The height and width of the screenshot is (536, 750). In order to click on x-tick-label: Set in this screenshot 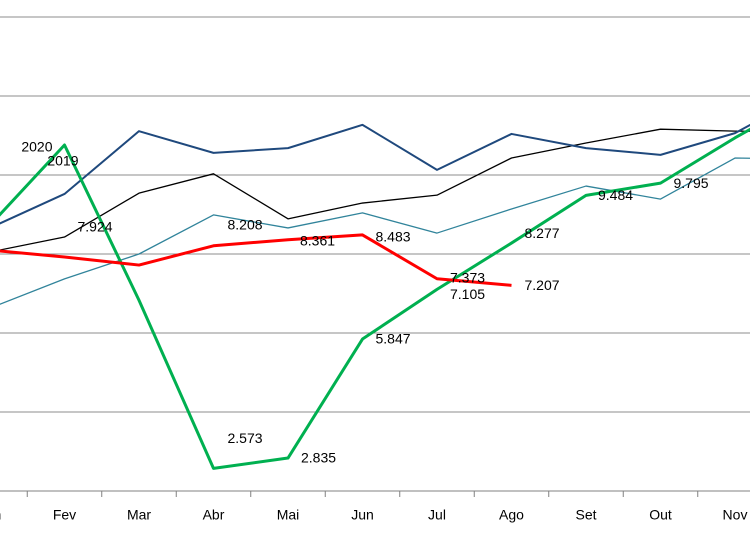, I will do `click(585, 515)`.